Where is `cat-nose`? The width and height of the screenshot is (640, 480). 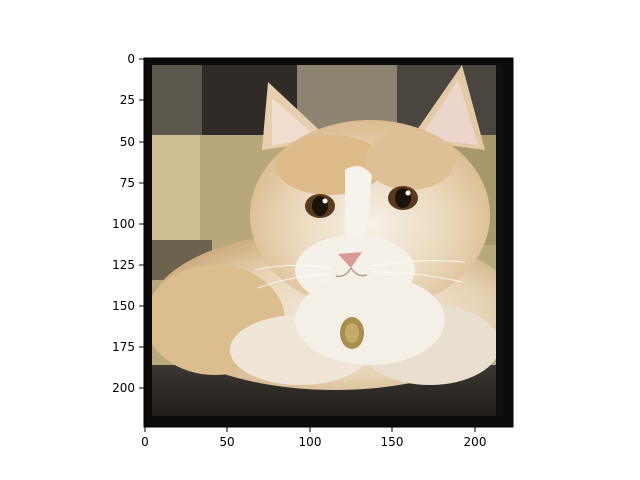 cat-nose is located at coordinates (350, 260).